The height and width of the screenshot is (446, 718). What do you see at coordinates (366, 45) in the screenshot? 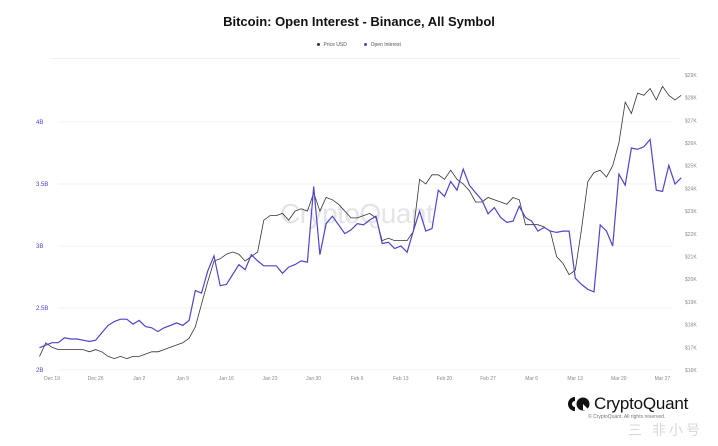
I see `legend-dot-oi-icon` at bounding box center [366, 45].